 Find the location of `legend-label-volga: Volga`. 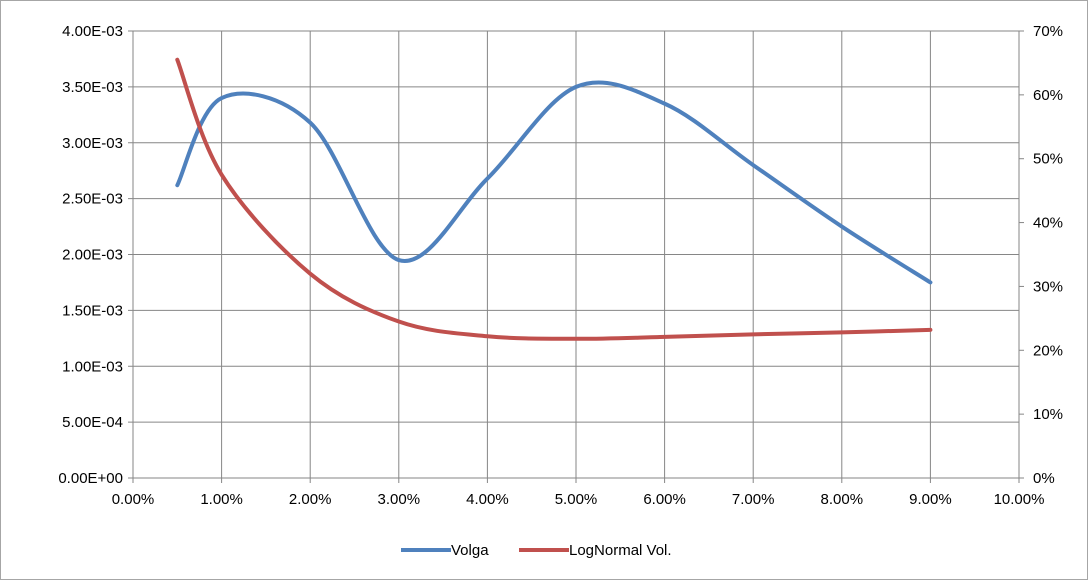

legend-label-volga: Volga is located at coordinates (470, 550).